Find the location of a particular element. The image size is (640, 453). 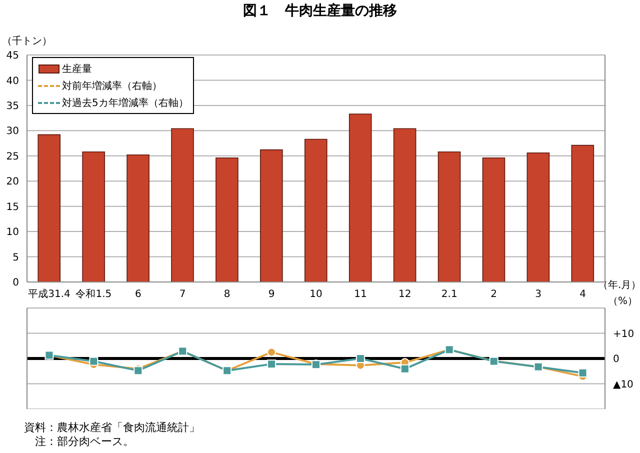

legend-label: 対過去5カ年増減率（右軸） is located at coordinates (125, 103).